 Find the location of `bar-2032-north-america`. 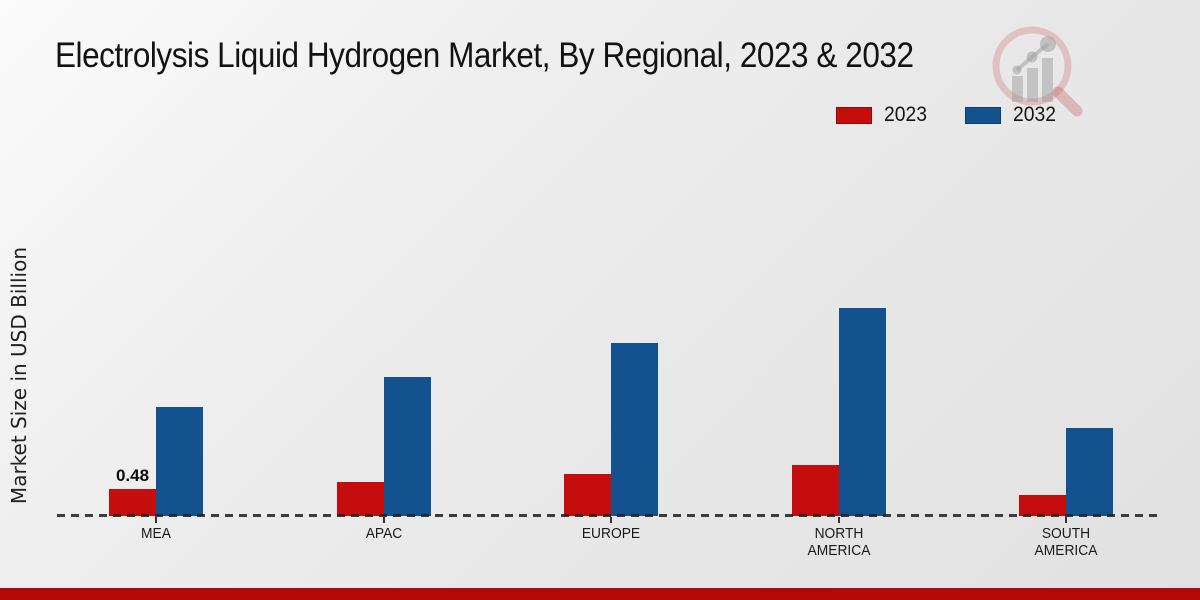

bar-2032-north-america is located at coordinates (862, 411).